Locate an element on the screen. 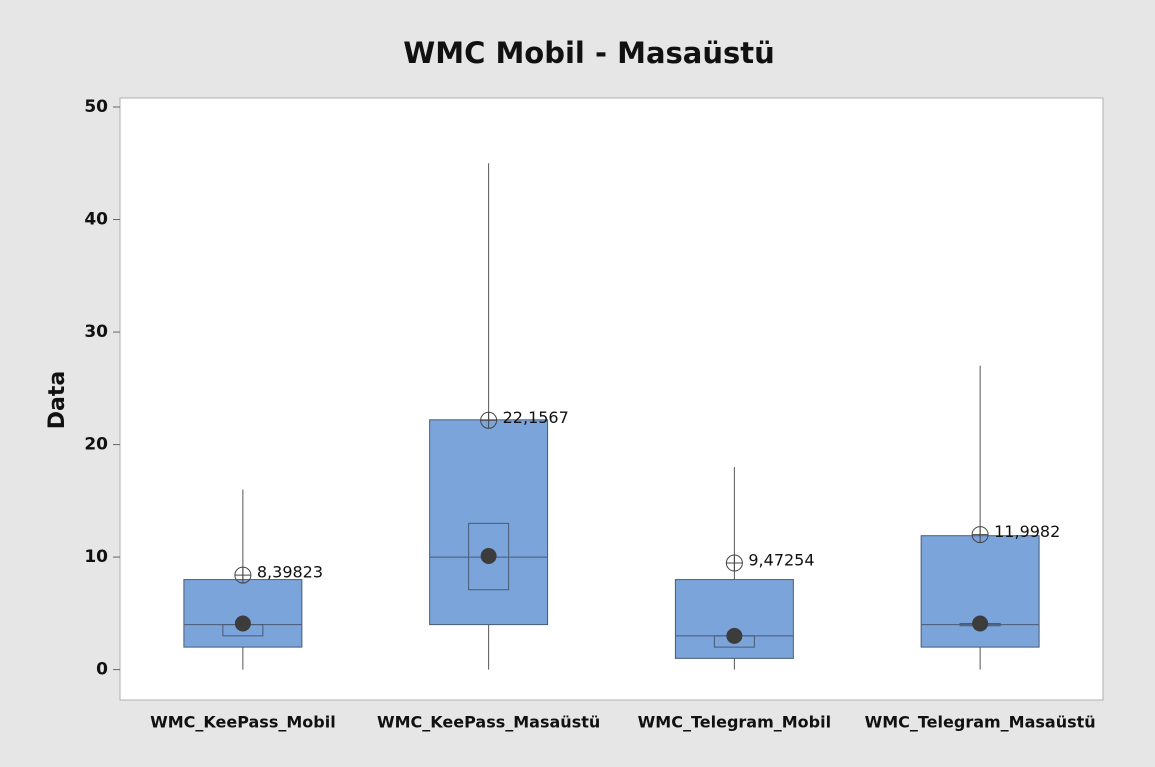 Image resolution: width=1155 pixels, height=767 pixels. x-tick-label: WMC_Telegram_Masaüstü is located at coordinates (980, 722).